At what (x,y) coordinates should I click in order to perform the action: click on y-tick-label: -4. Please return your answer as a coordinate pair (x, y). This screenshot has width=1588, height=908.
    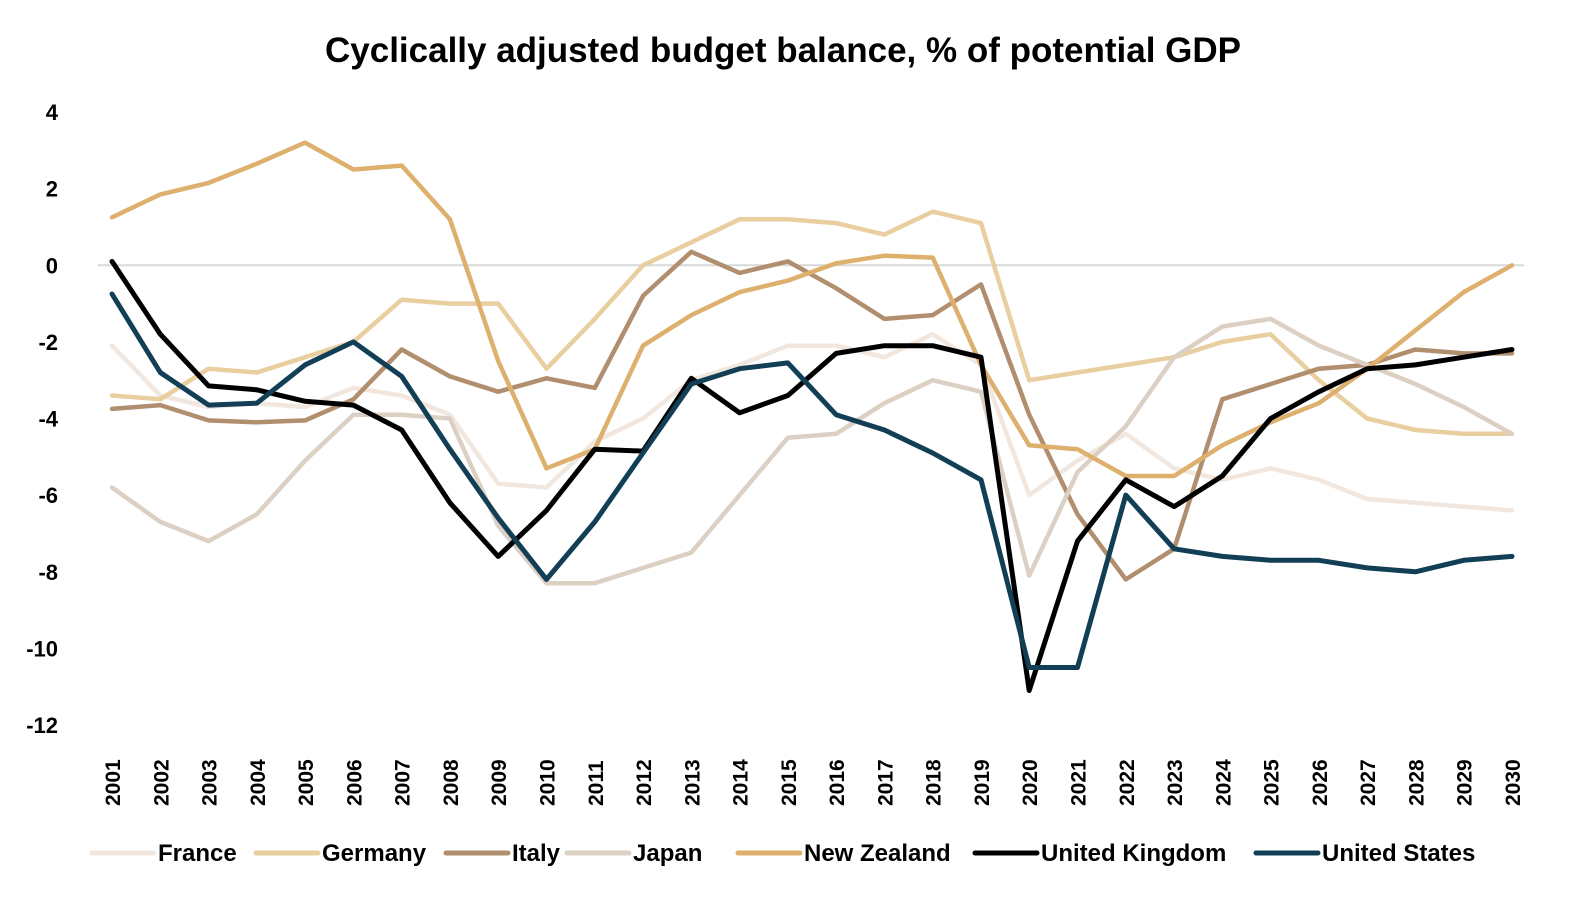
    Looking at the image, I should click on (48, 419).